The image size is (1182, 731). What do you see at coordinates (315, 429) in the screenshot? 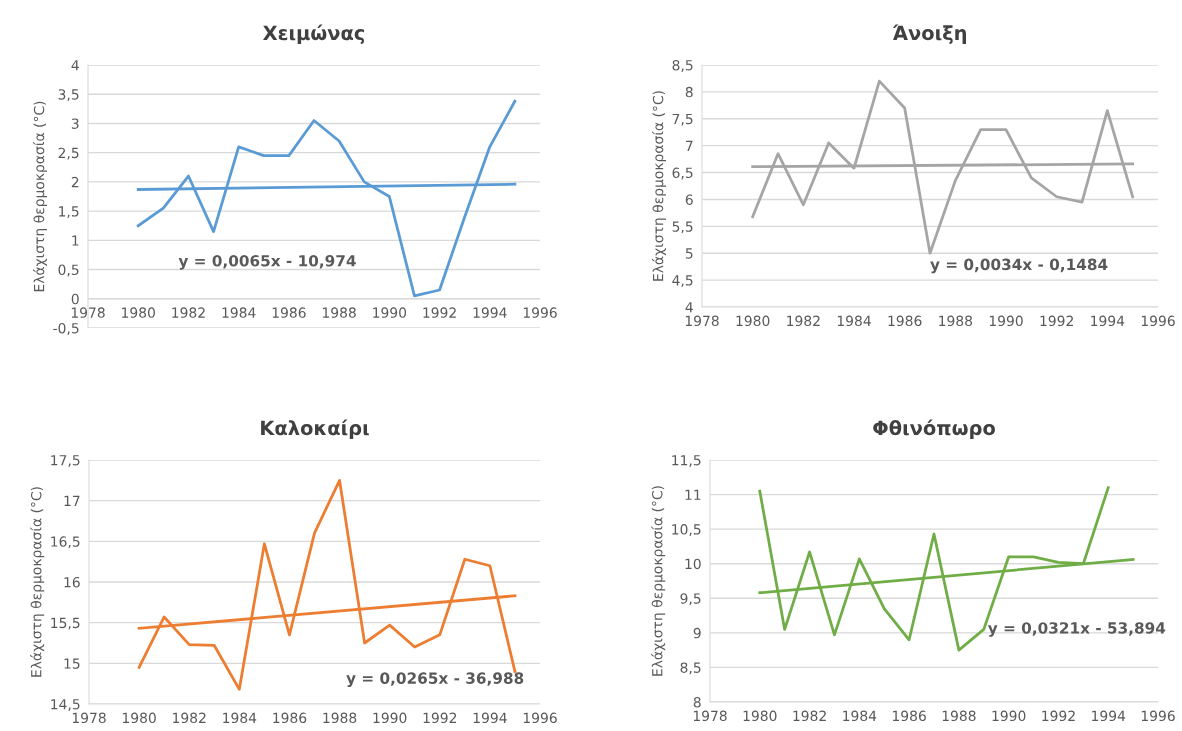
I see `chart-title: Καλοκαίρι` at bounding box center [315, 429].